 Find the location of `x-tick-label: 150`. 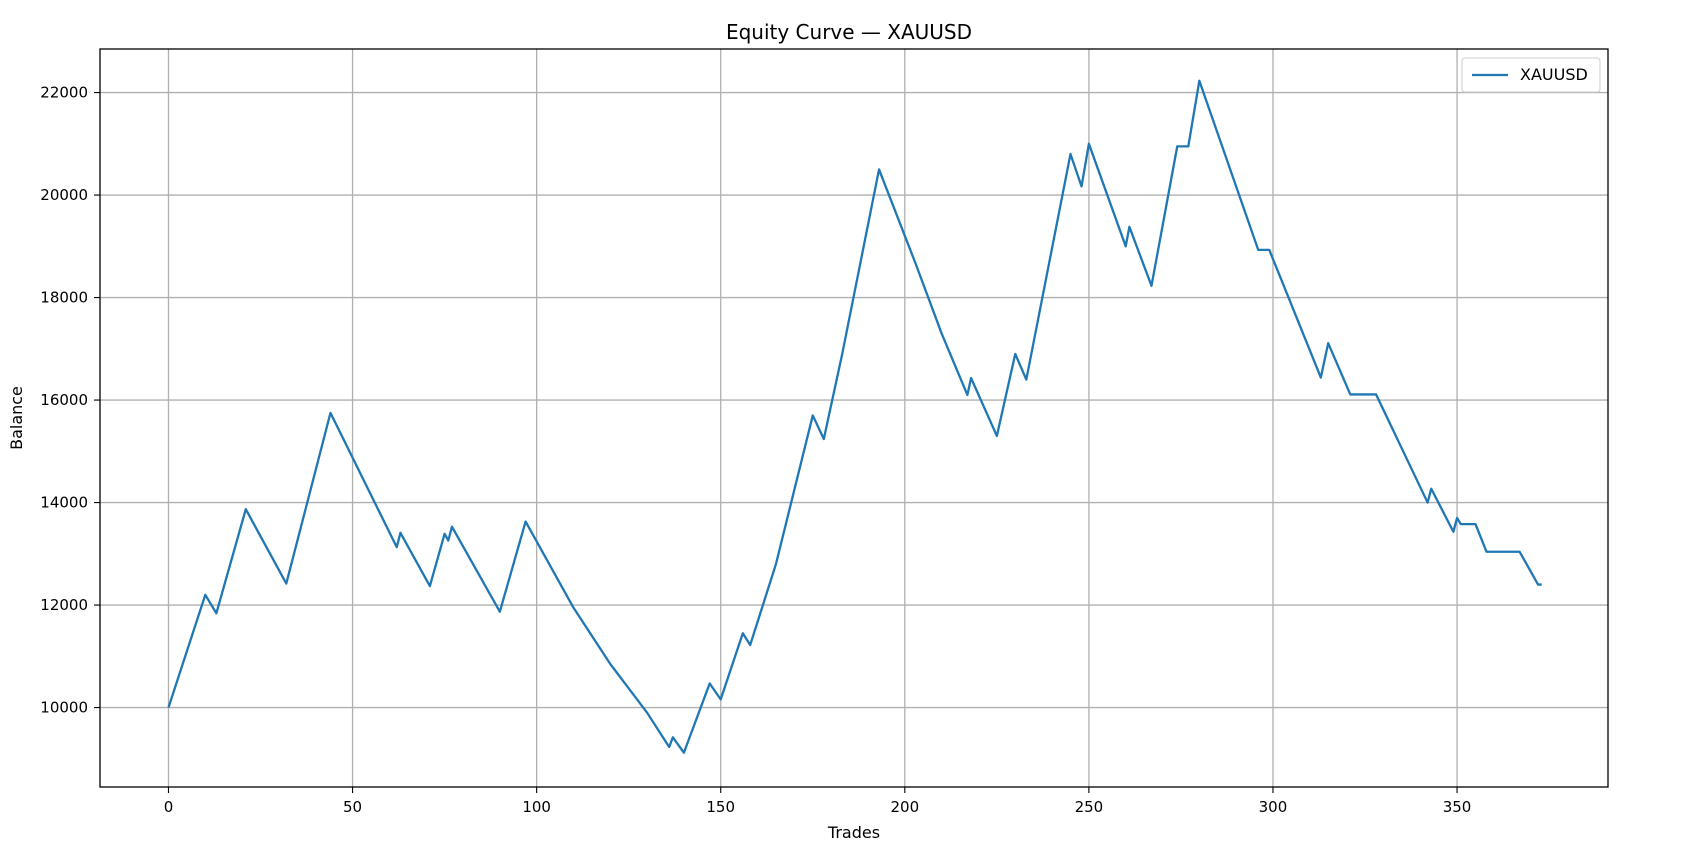

x-tick-label: 150 is located at coordinates (720, 807).